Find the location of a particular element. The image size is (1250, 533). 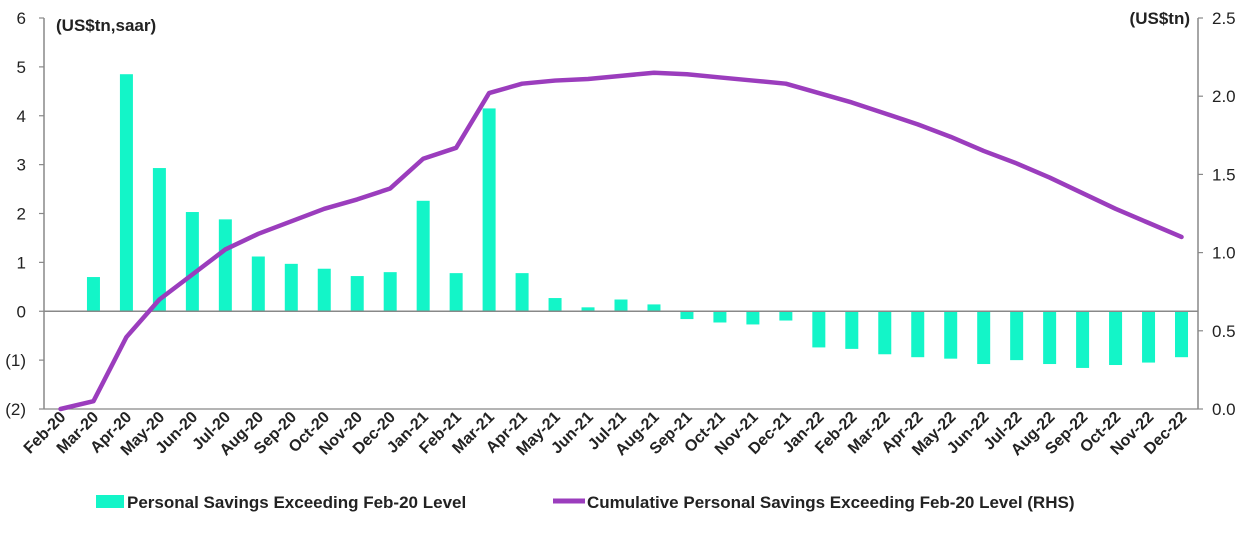

left-tick-label: (2) is located at coordinates (15, 409).